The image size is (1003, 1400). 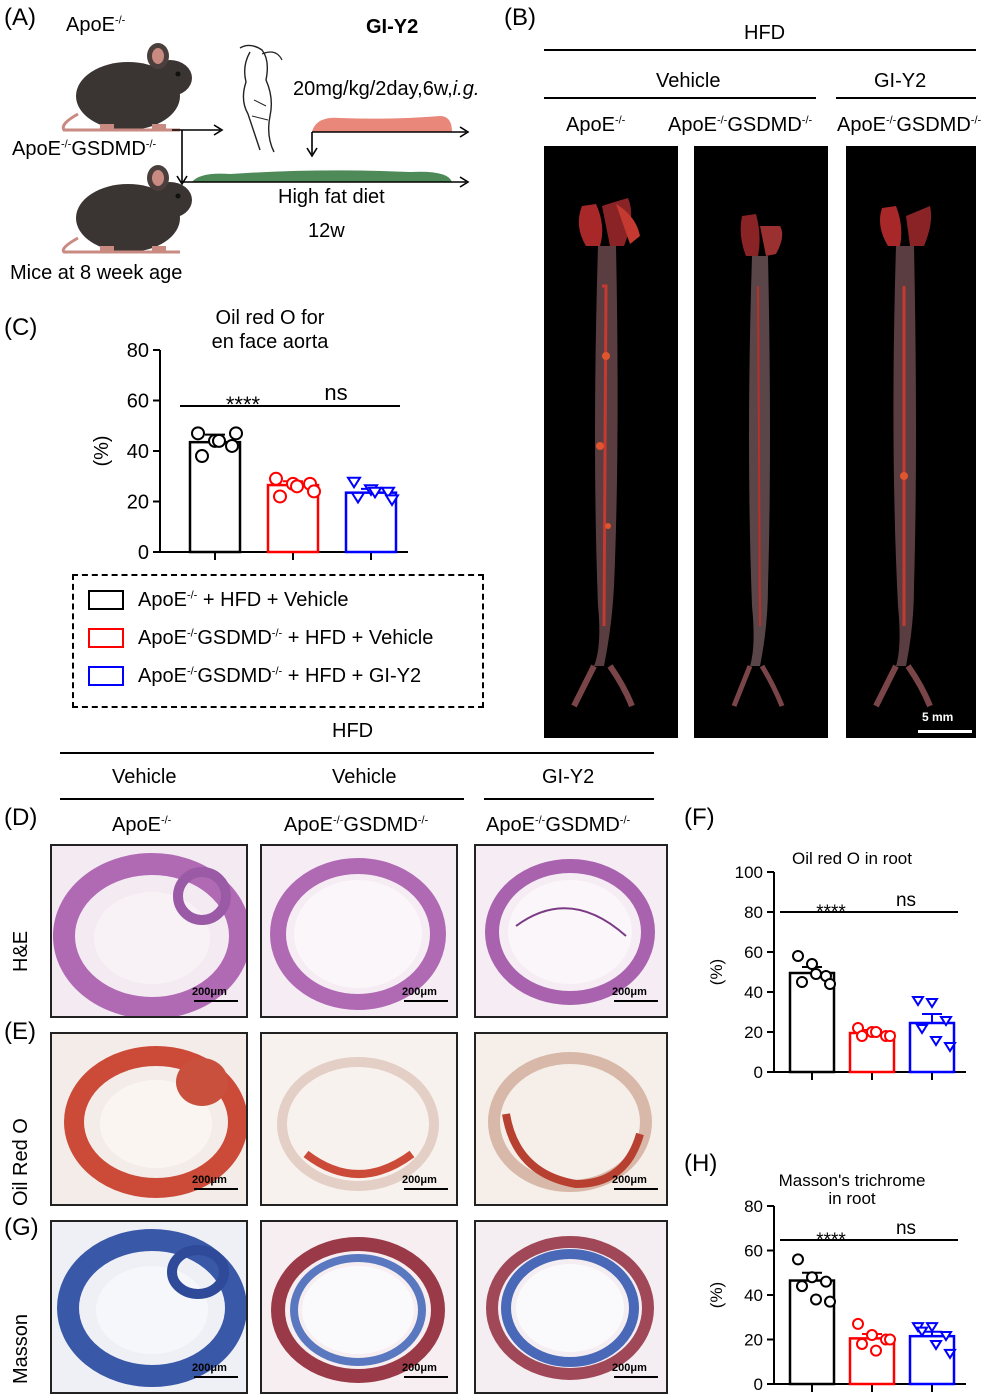 What do you see at coordinates (271, 342) in the screenshot?
I see `chart-C-title-line-1: en face aorta` at bounding box center [271, 342].